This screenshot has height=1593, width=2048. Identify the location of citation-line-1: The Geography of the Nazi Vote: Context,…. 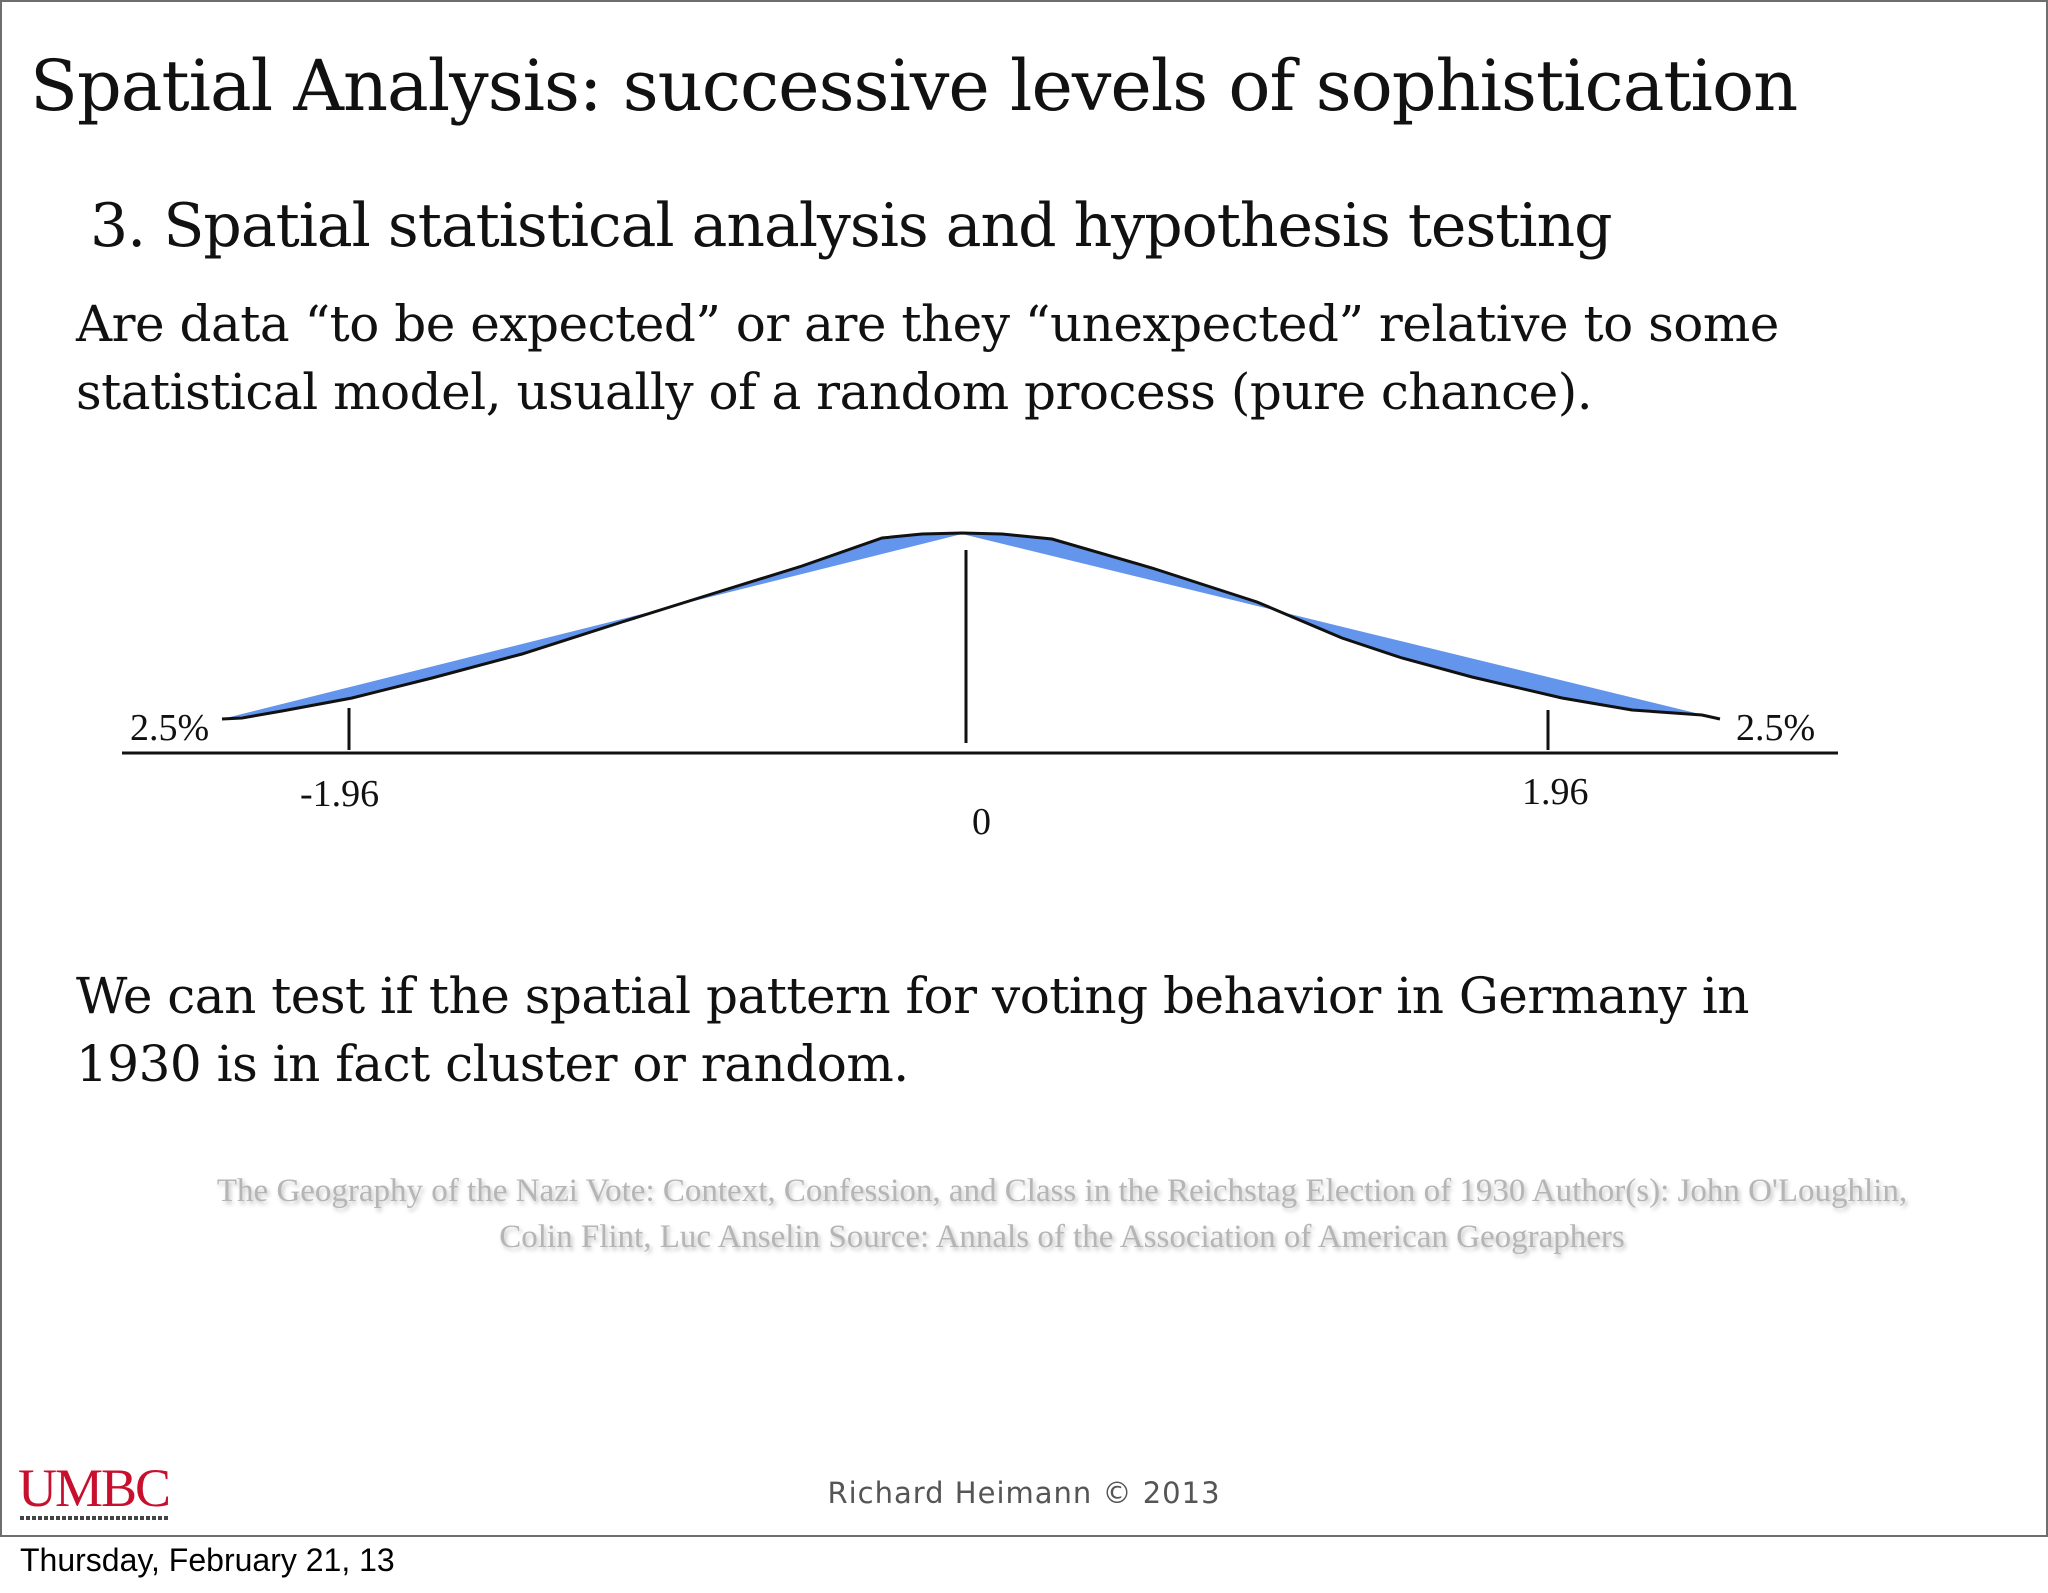
(1062, 1191).